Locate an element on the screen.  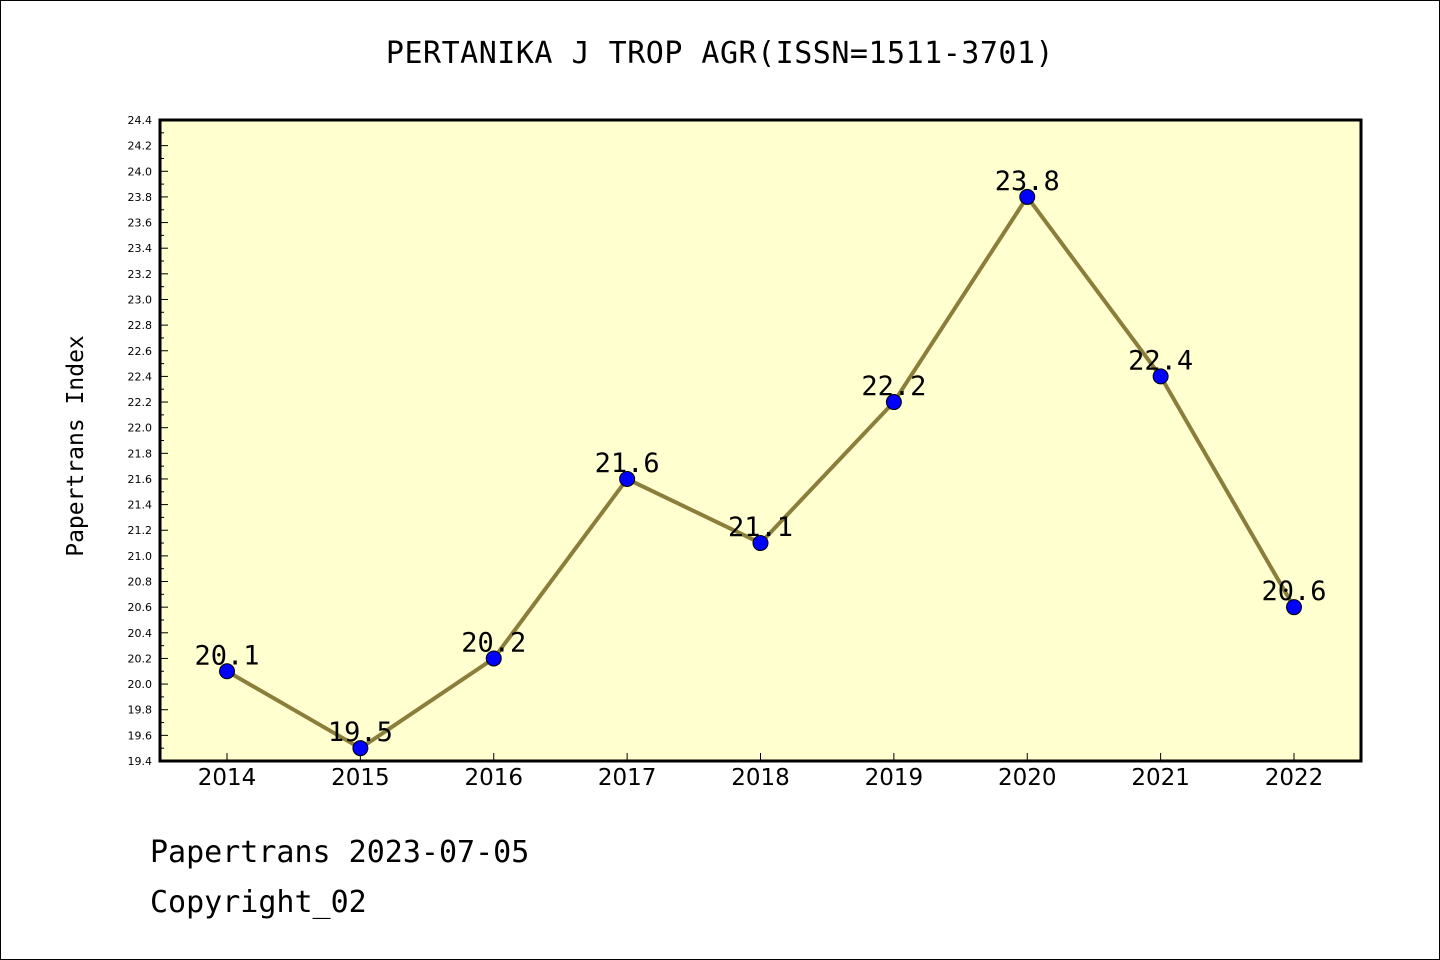
y-tick-label: 21.6 is located at coordinates (140, 479).